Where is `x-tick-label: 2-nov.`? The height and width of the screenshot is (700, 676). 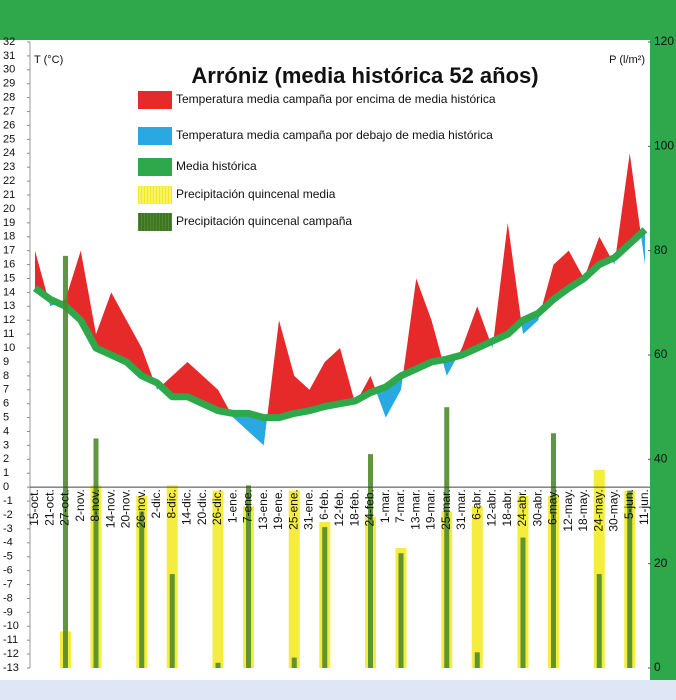
x-tick-label: 2-nov. is located at coordinates (80, 505).